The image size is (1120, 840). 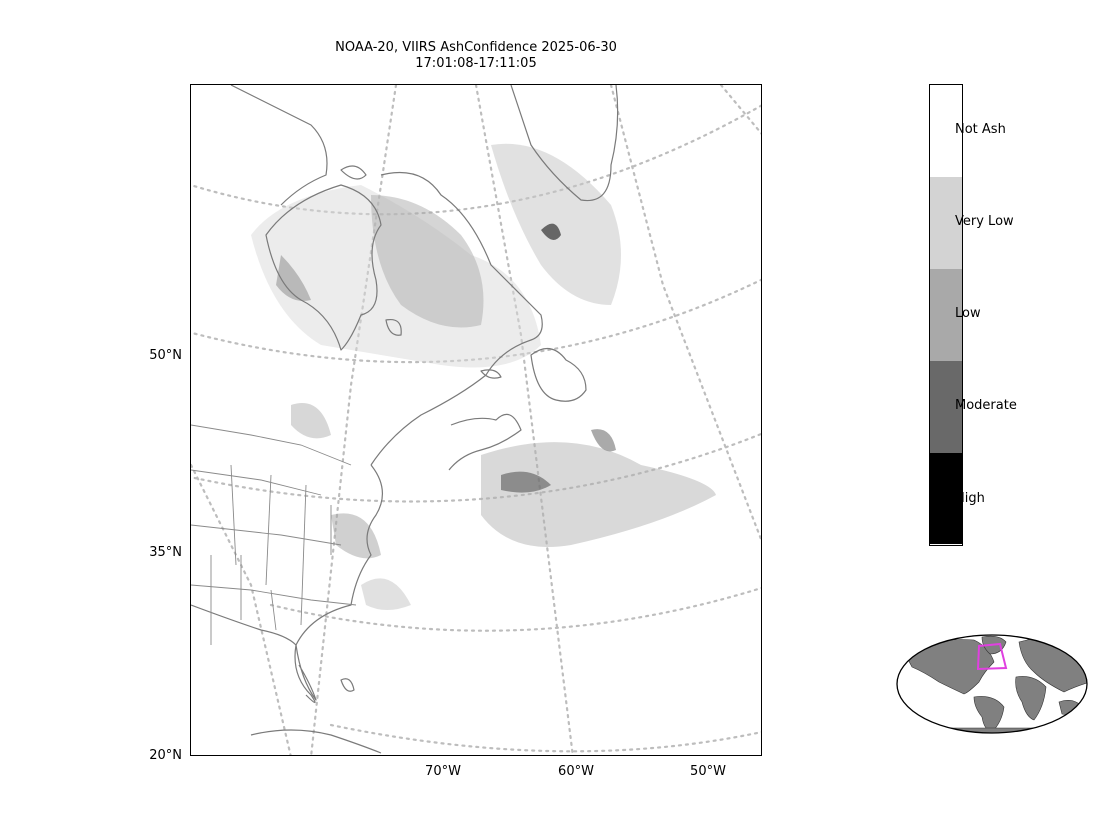 What do you see at coordinates (323, 267) in the screenshot?
I see `coastline-hudson-bay` at bounding box center [323, 267].